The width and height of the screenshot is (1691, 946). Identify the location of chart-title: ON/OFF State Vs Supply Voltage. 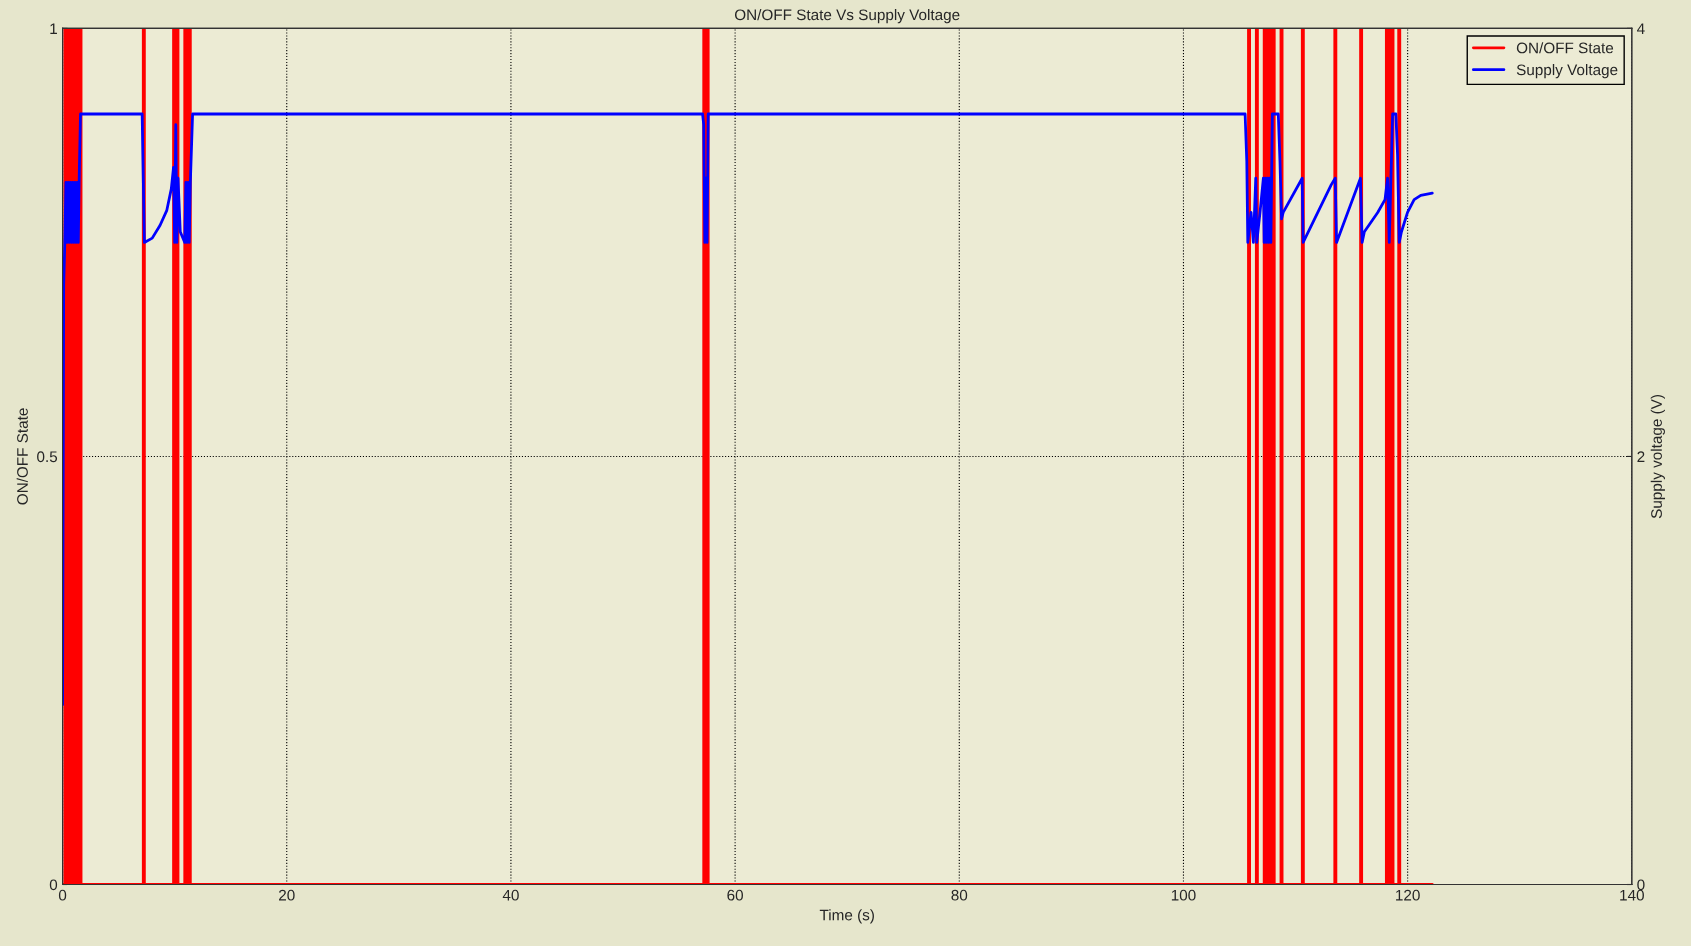
(847, 16).